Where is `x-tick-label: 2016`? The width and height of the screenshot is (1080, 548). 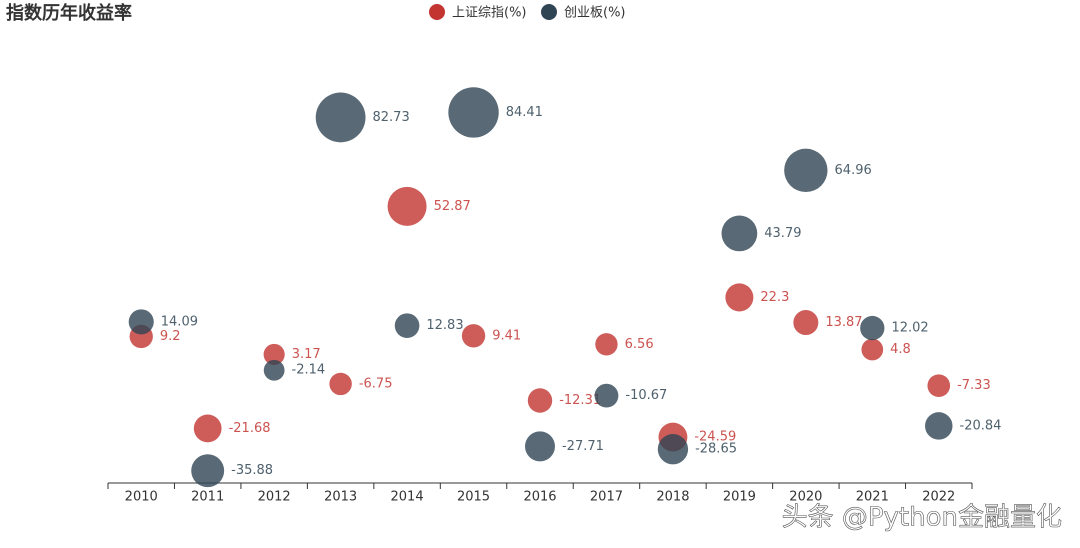
x-tick-label: 2016 is located at coordinates (539, 497).